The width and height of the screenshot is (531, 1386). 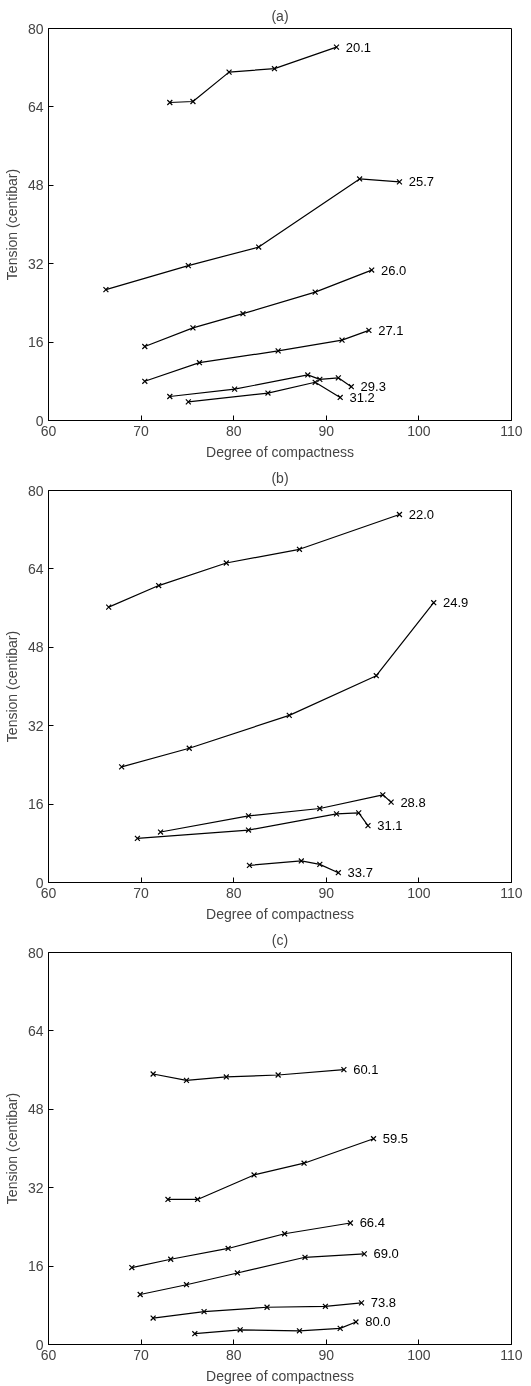 I want to click on chart-title: (a), so click(x=280, y=15).